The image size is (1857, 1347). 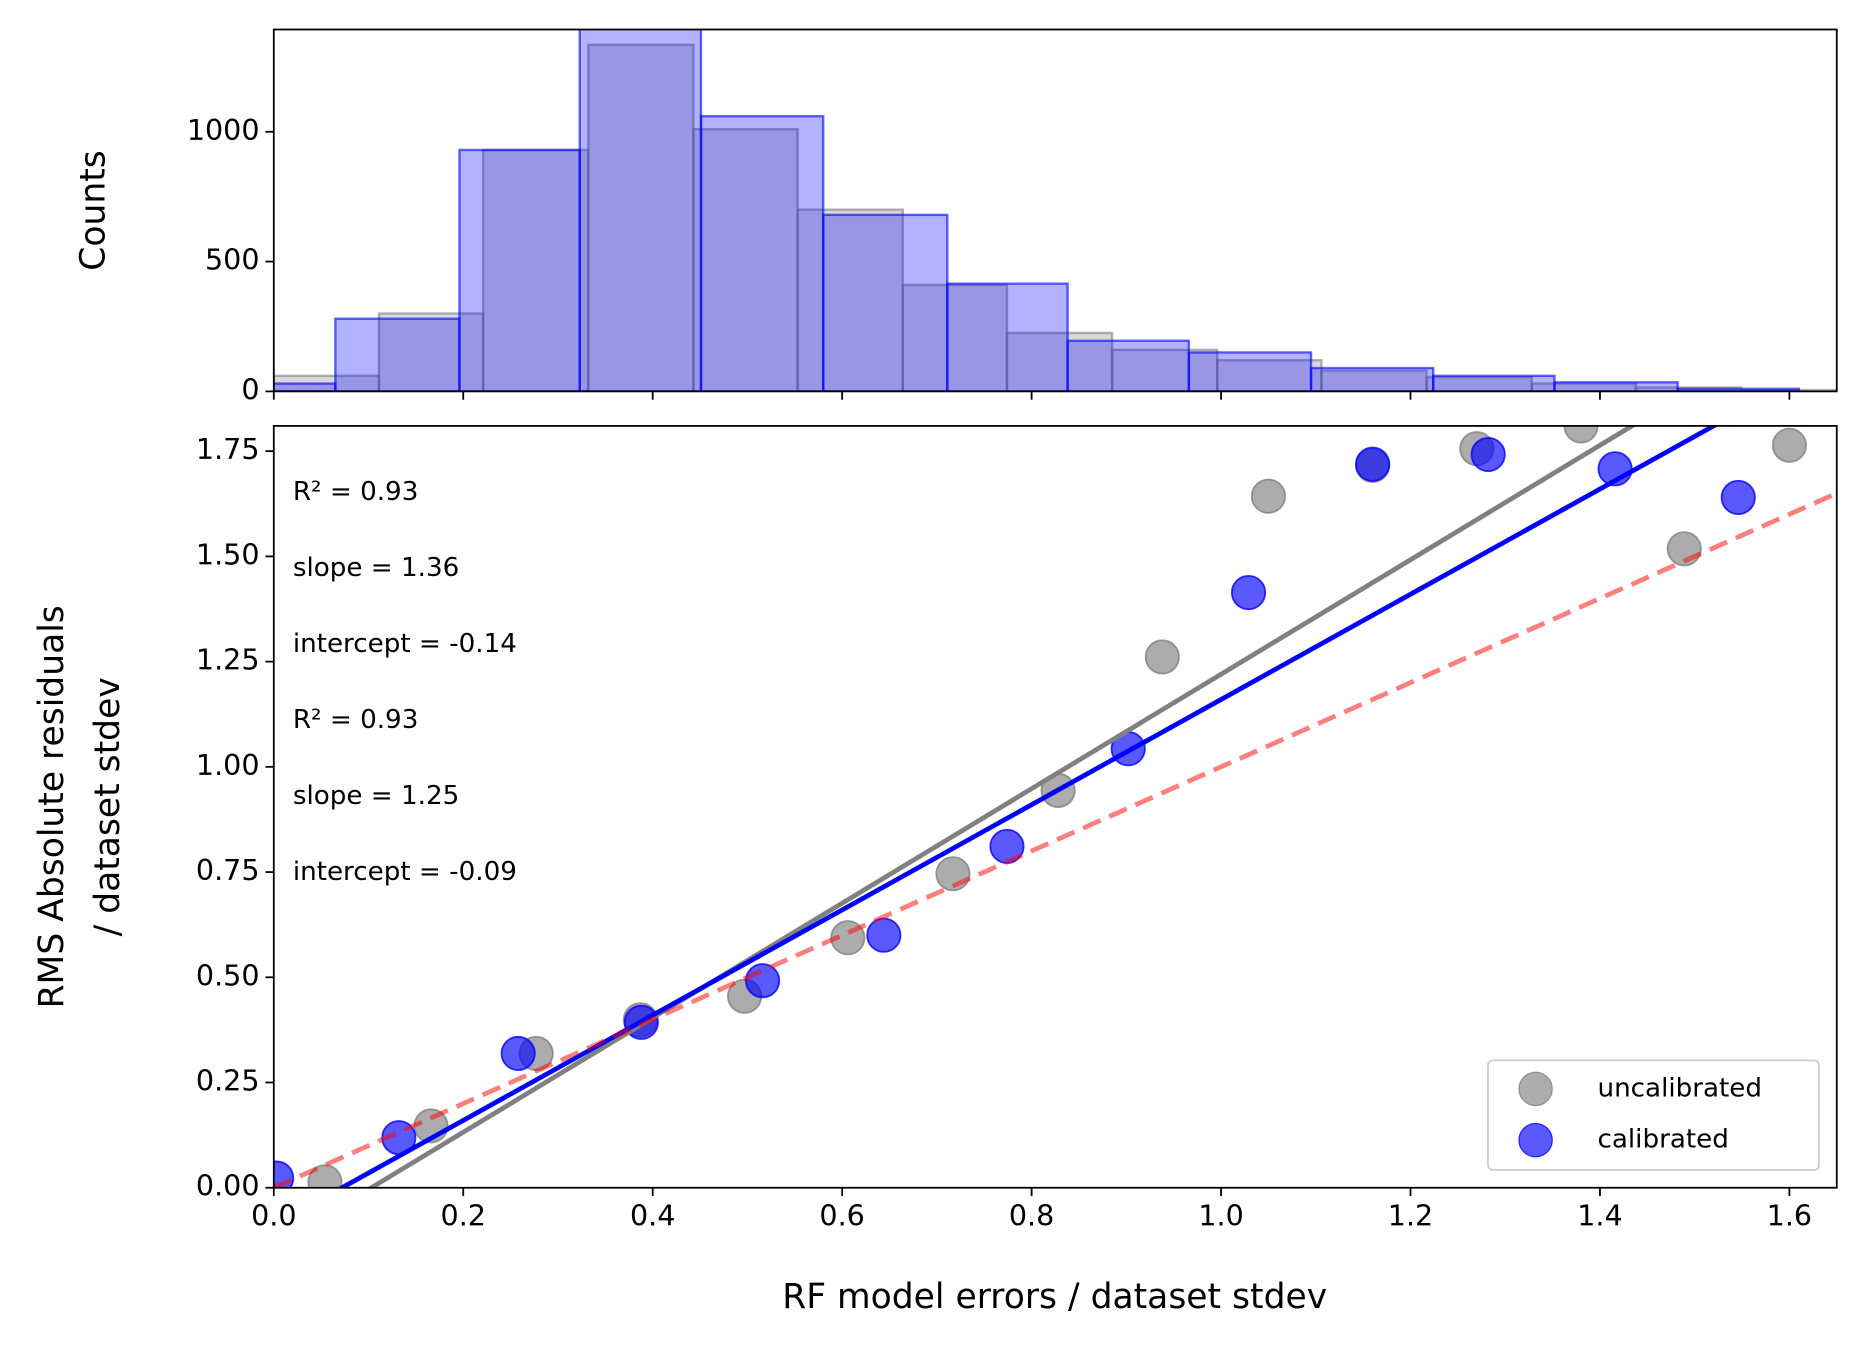 What do you see at coordinates (228, 449) in the screenshot?
I see `y-tick-label: 1.75` at bounding box center [228, 449].